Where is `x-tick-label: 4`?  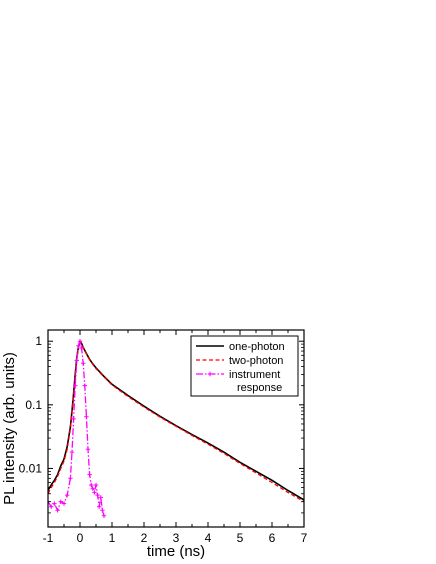 x-tick-label: 4 is located at coordinates (208, 538).